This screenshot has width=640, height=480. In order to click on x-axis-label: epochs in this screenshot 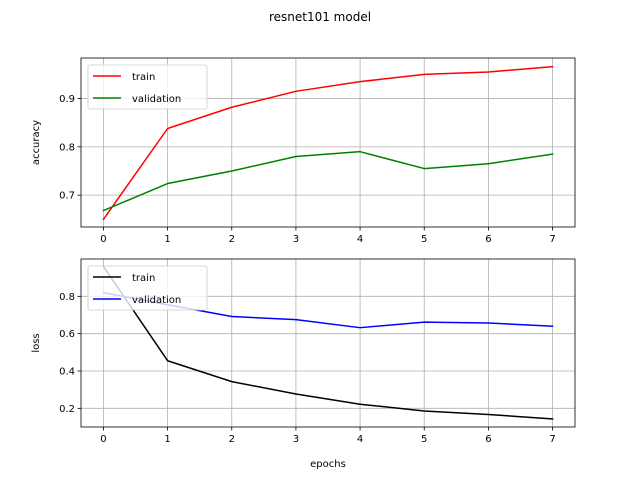, I will do `click(328, 464)`.